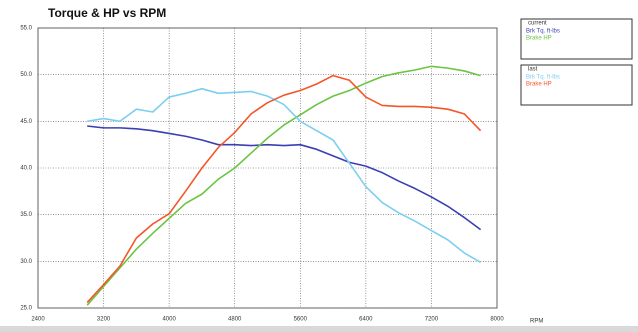 The image size is (638, 332). I want to click on x-tick-label: 2400, so click(38, 320).